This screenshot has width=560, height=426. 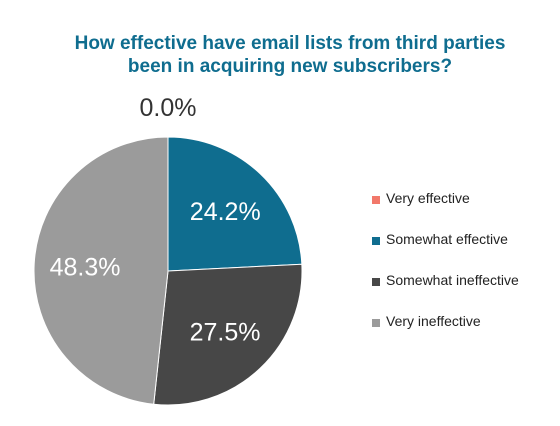 What do you see at coordinates (376, 323) in the screenshot?
I see `legend-swatch-very-ineffective` at bounding box center [376, 323].